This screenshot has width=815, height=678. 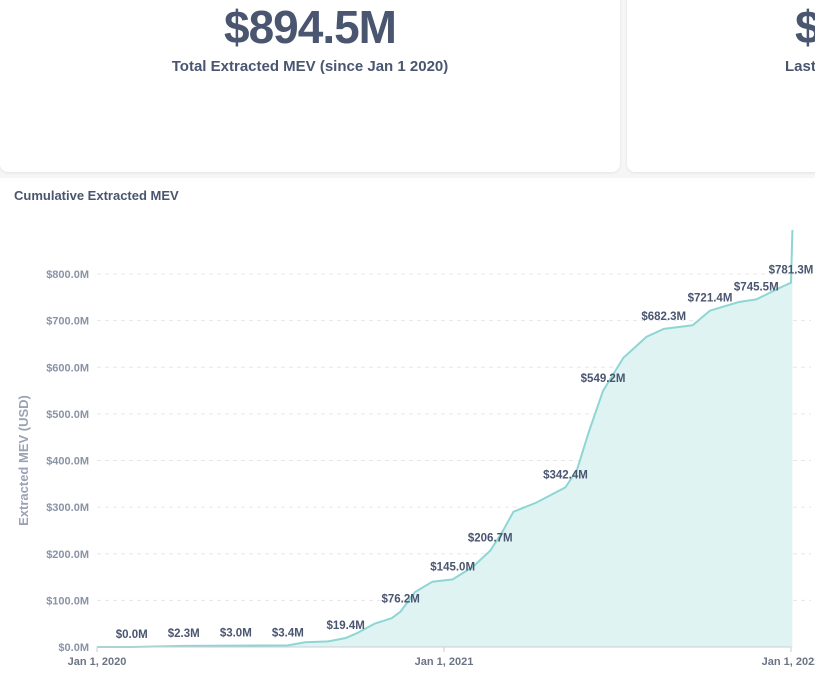 What do you see at coordinates (805, 27) in the screenshot?
I see `last-period-mev-value: $` at bounding box center [805, 27].